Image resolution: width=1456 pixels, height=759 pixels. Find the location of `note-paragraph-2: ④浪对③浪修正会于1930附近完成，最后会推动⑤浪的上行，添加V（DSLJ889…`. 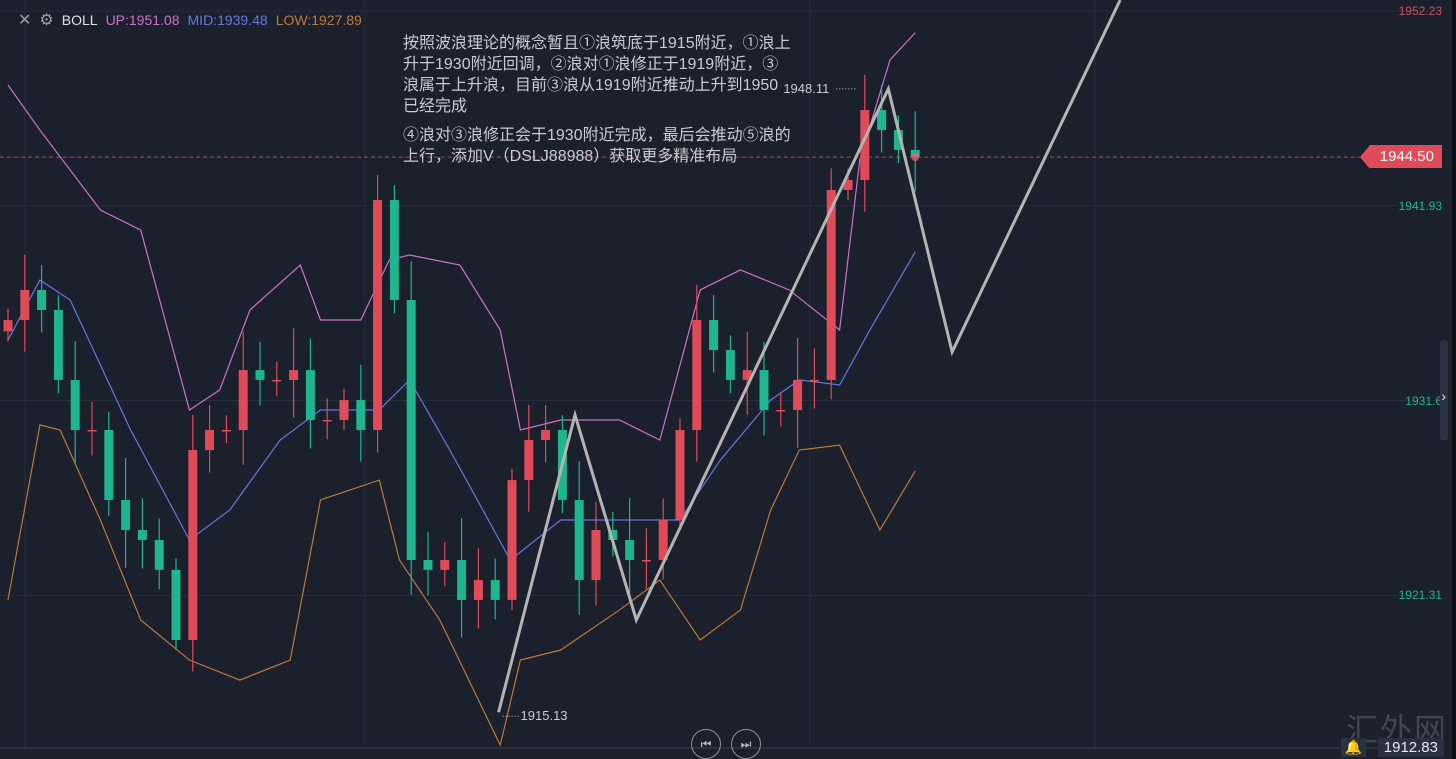

note-paragraph-2: ④浪对③浪修正会于1930附近完成，最后会推动⑤浪的上行，添加V（DSLJ889… is located at coordinates (597, 146).